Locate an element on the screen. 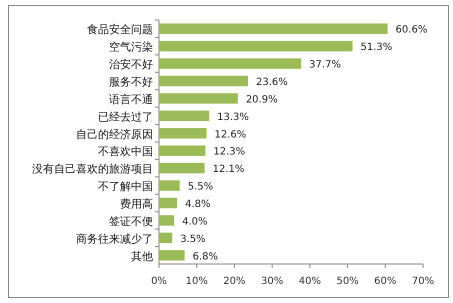 The width and height of the screenshot is (453, 303). data-label: 23.6% is located at coordinates (272, 82).